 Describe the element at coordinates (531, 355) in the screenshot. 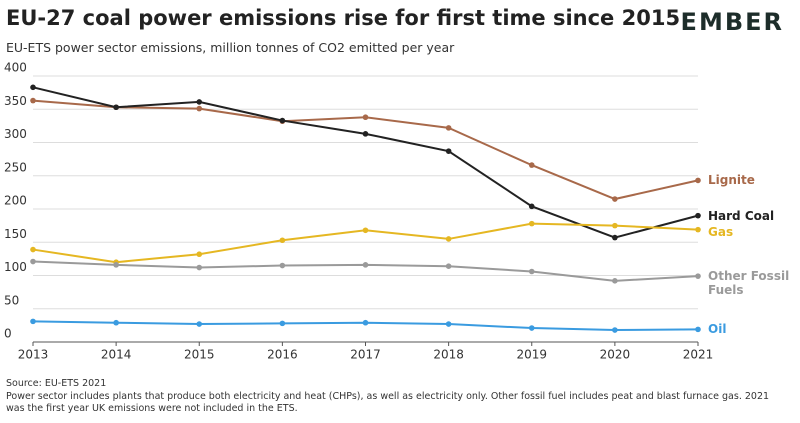

I see `x-tick-label: 2019` at that location.